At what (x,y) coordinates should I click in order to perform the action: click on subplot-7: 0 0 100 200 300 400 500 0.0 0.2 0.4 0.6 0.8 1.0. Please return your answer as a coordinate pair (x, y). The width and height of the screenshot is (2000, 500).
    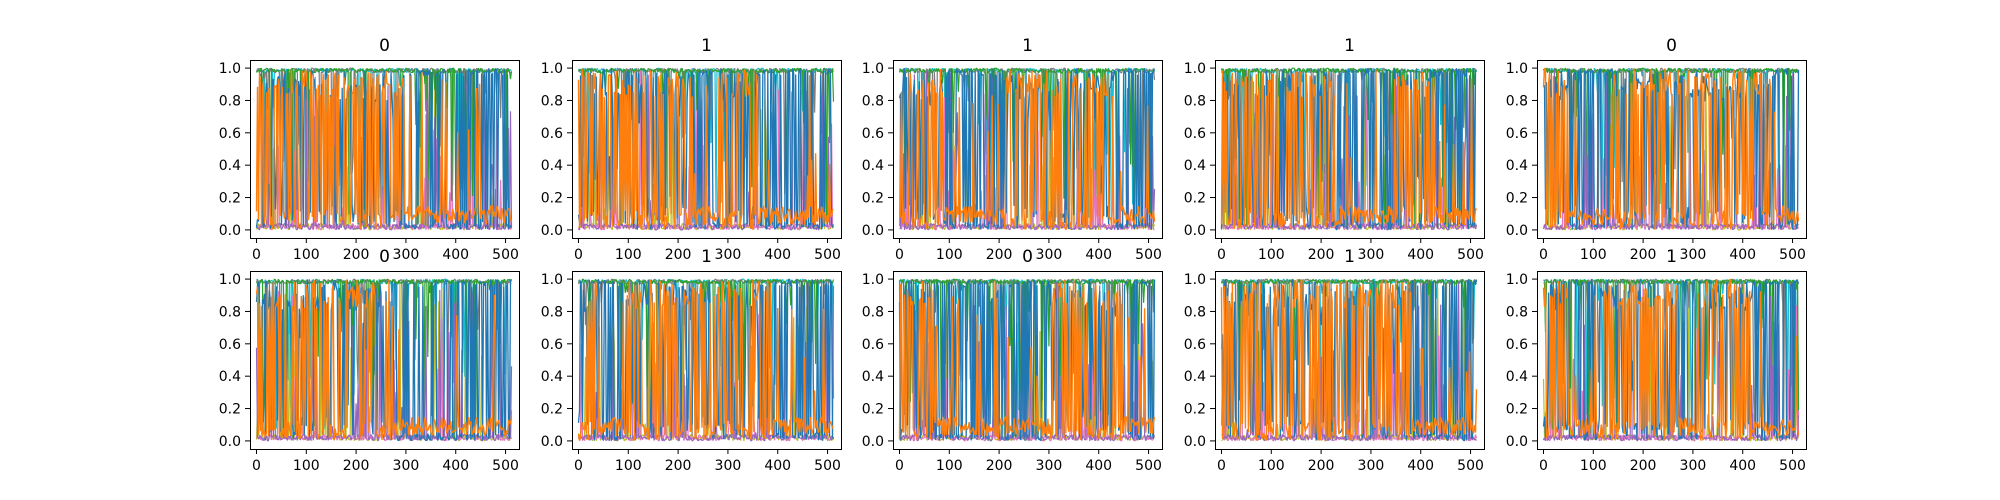
    Looking at the image, I should click on (1012, 360).